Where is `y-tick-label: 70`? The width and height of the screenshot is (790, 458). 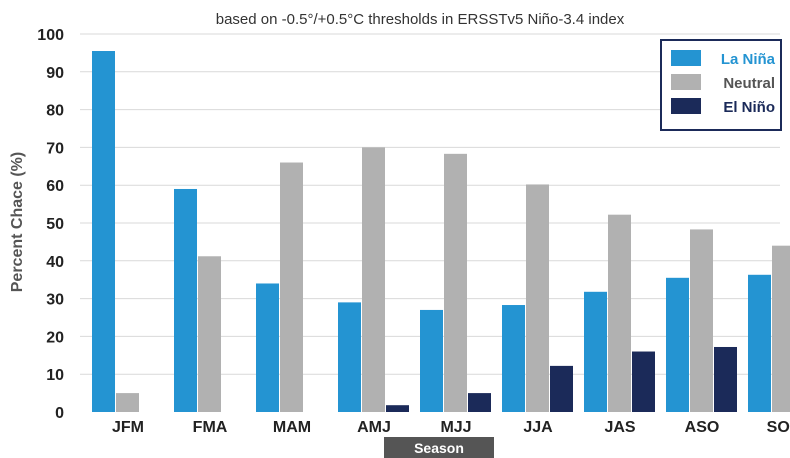 y-tick-label: 70 is located at coordinates (55, 148).